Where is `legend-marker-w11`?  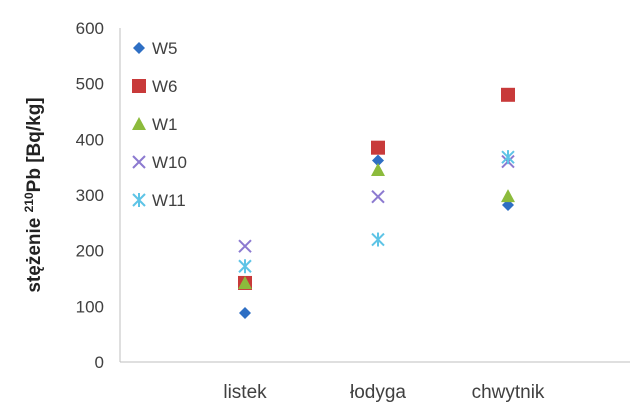
legend-marker-w11 is located at coordinates (139, 200).